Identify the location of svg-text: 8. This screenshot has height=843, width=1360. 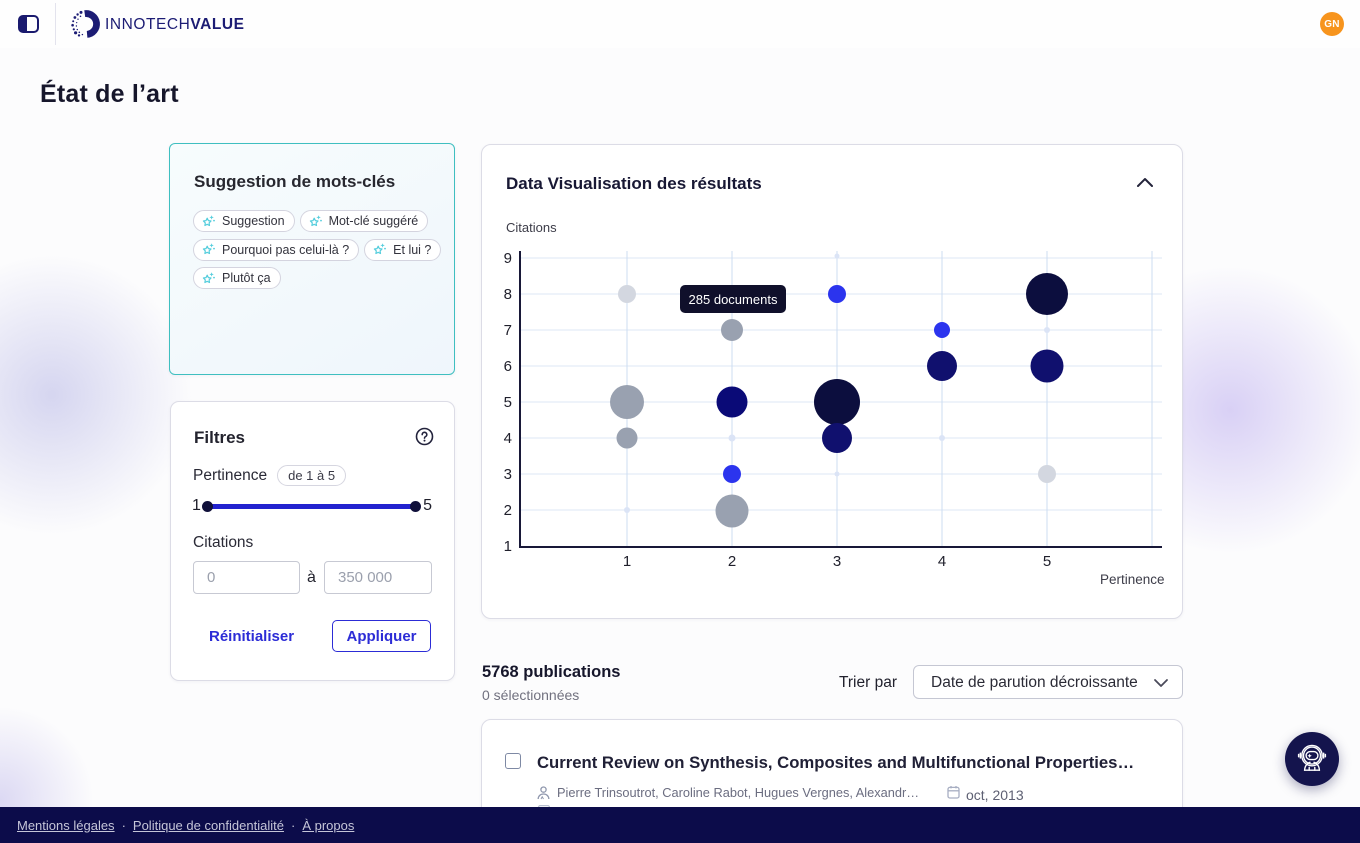
(508, 294).